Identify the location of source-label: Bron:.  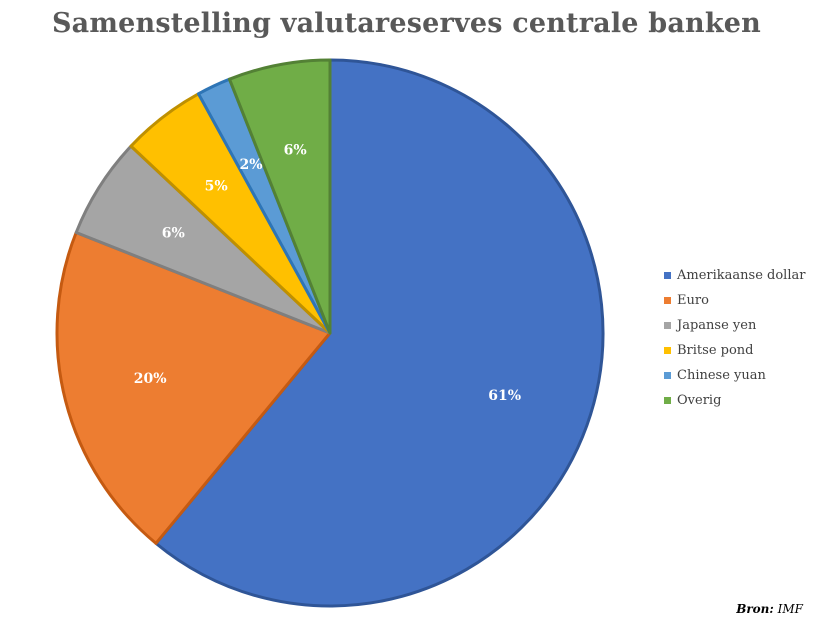
(755, 609).